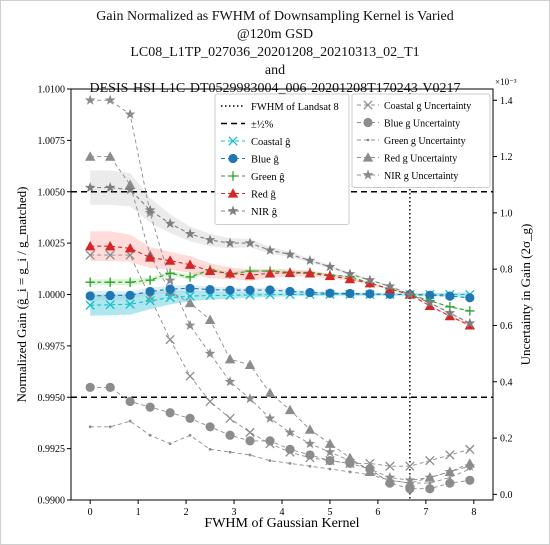 The width and height of the screenshot is (550, 545). Describe the element at coordinates (473, 512) in the screenshot. I see `x-tick-label-8: 8` at that location.